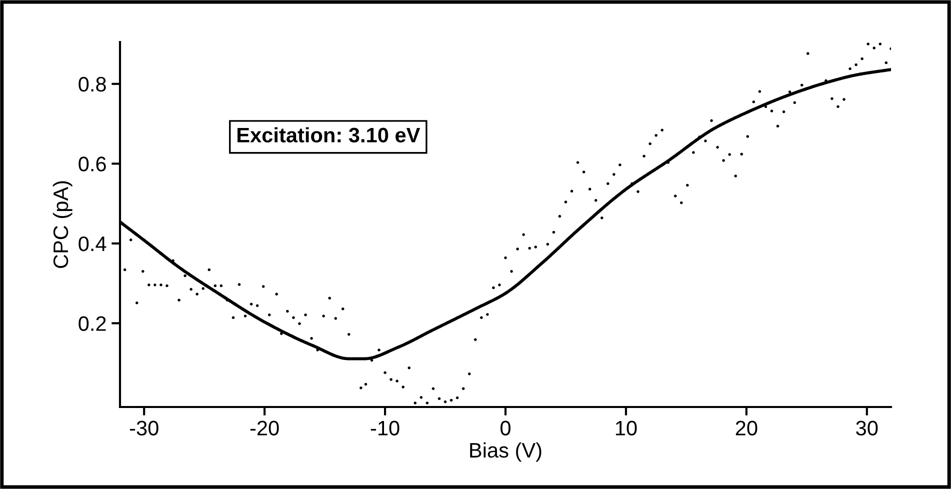  Describe the element at coordinates (92, 244) in the screenshot. I see `y-tick-label: 0.4` at that location.